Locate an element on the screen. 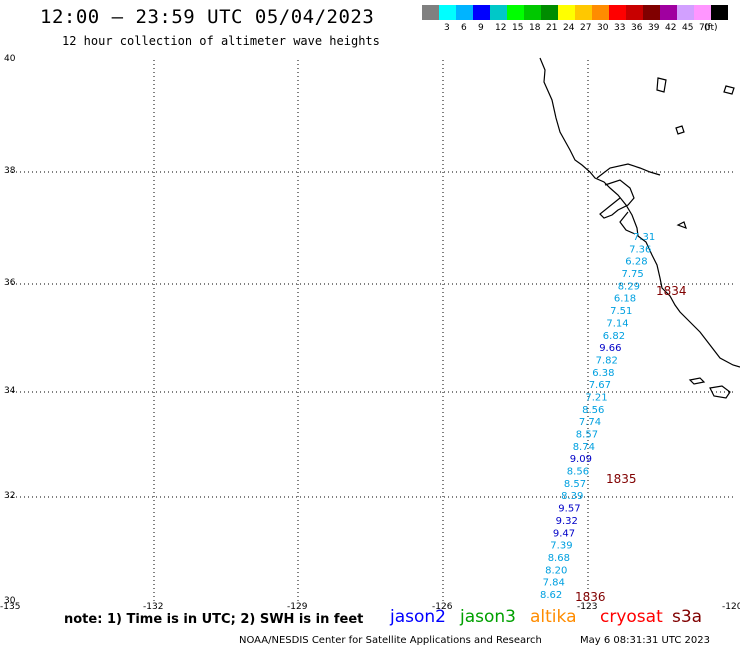 This screenshot has width=740, height=650. coastline is located at coordinates (639, 228).